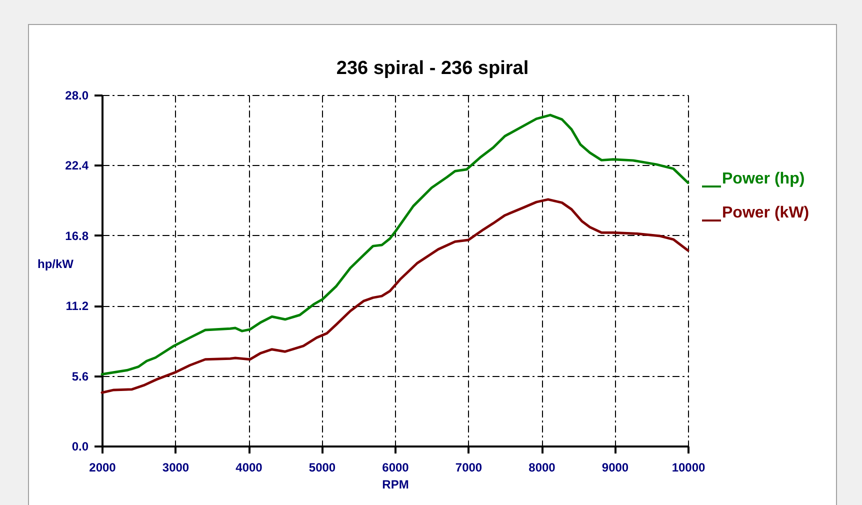 The width and height of the screenshot is (862, 505). What do you see at coordinates (763, 179) in the screenshot?
I see `legend-label: Power (hp)` at bounding box center [763, 179].